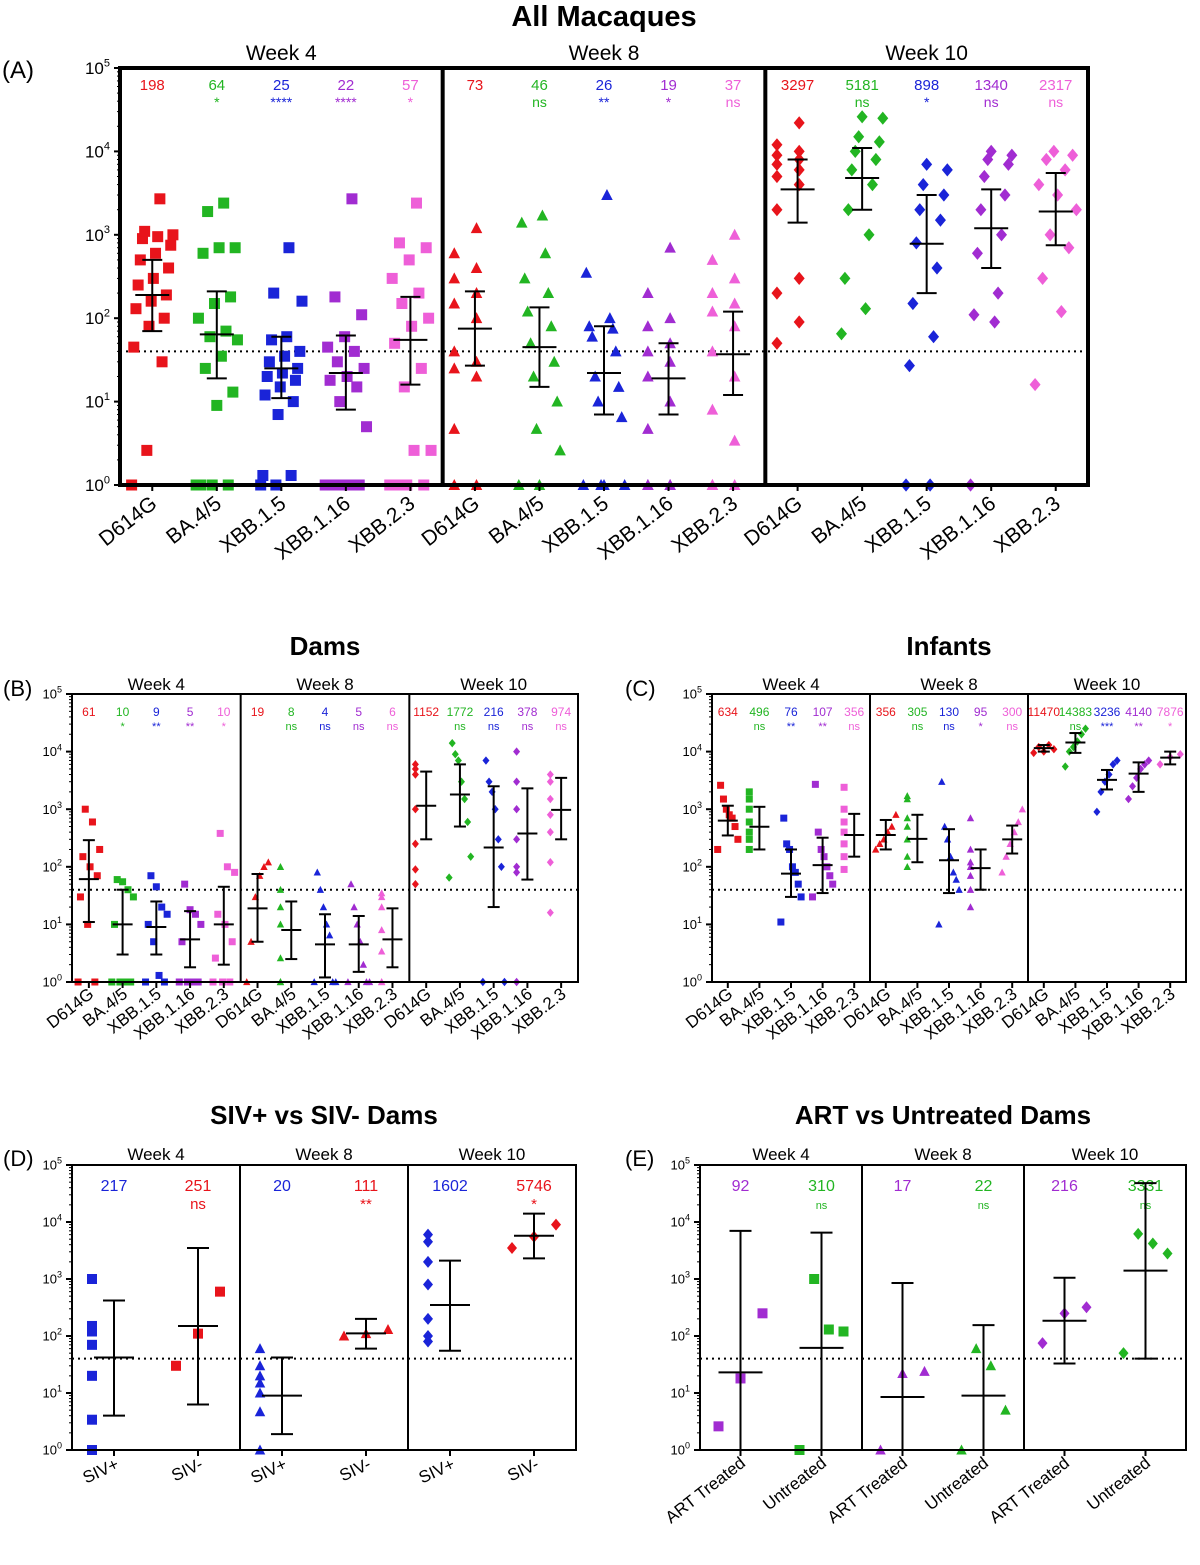 The width and height of the screenshot is (1200, 1565). I want to click on category-label: ART Treated, so click(1029, 1490).